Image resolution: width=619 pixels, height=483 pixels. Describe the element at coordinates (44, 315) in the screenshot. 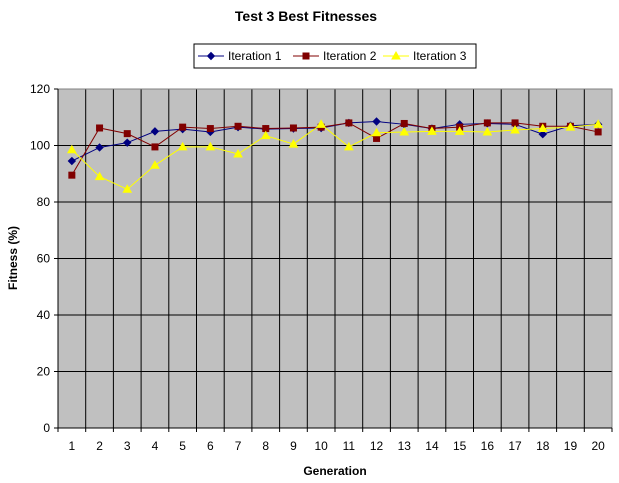

I see `y-tick-label: 40` at that location.